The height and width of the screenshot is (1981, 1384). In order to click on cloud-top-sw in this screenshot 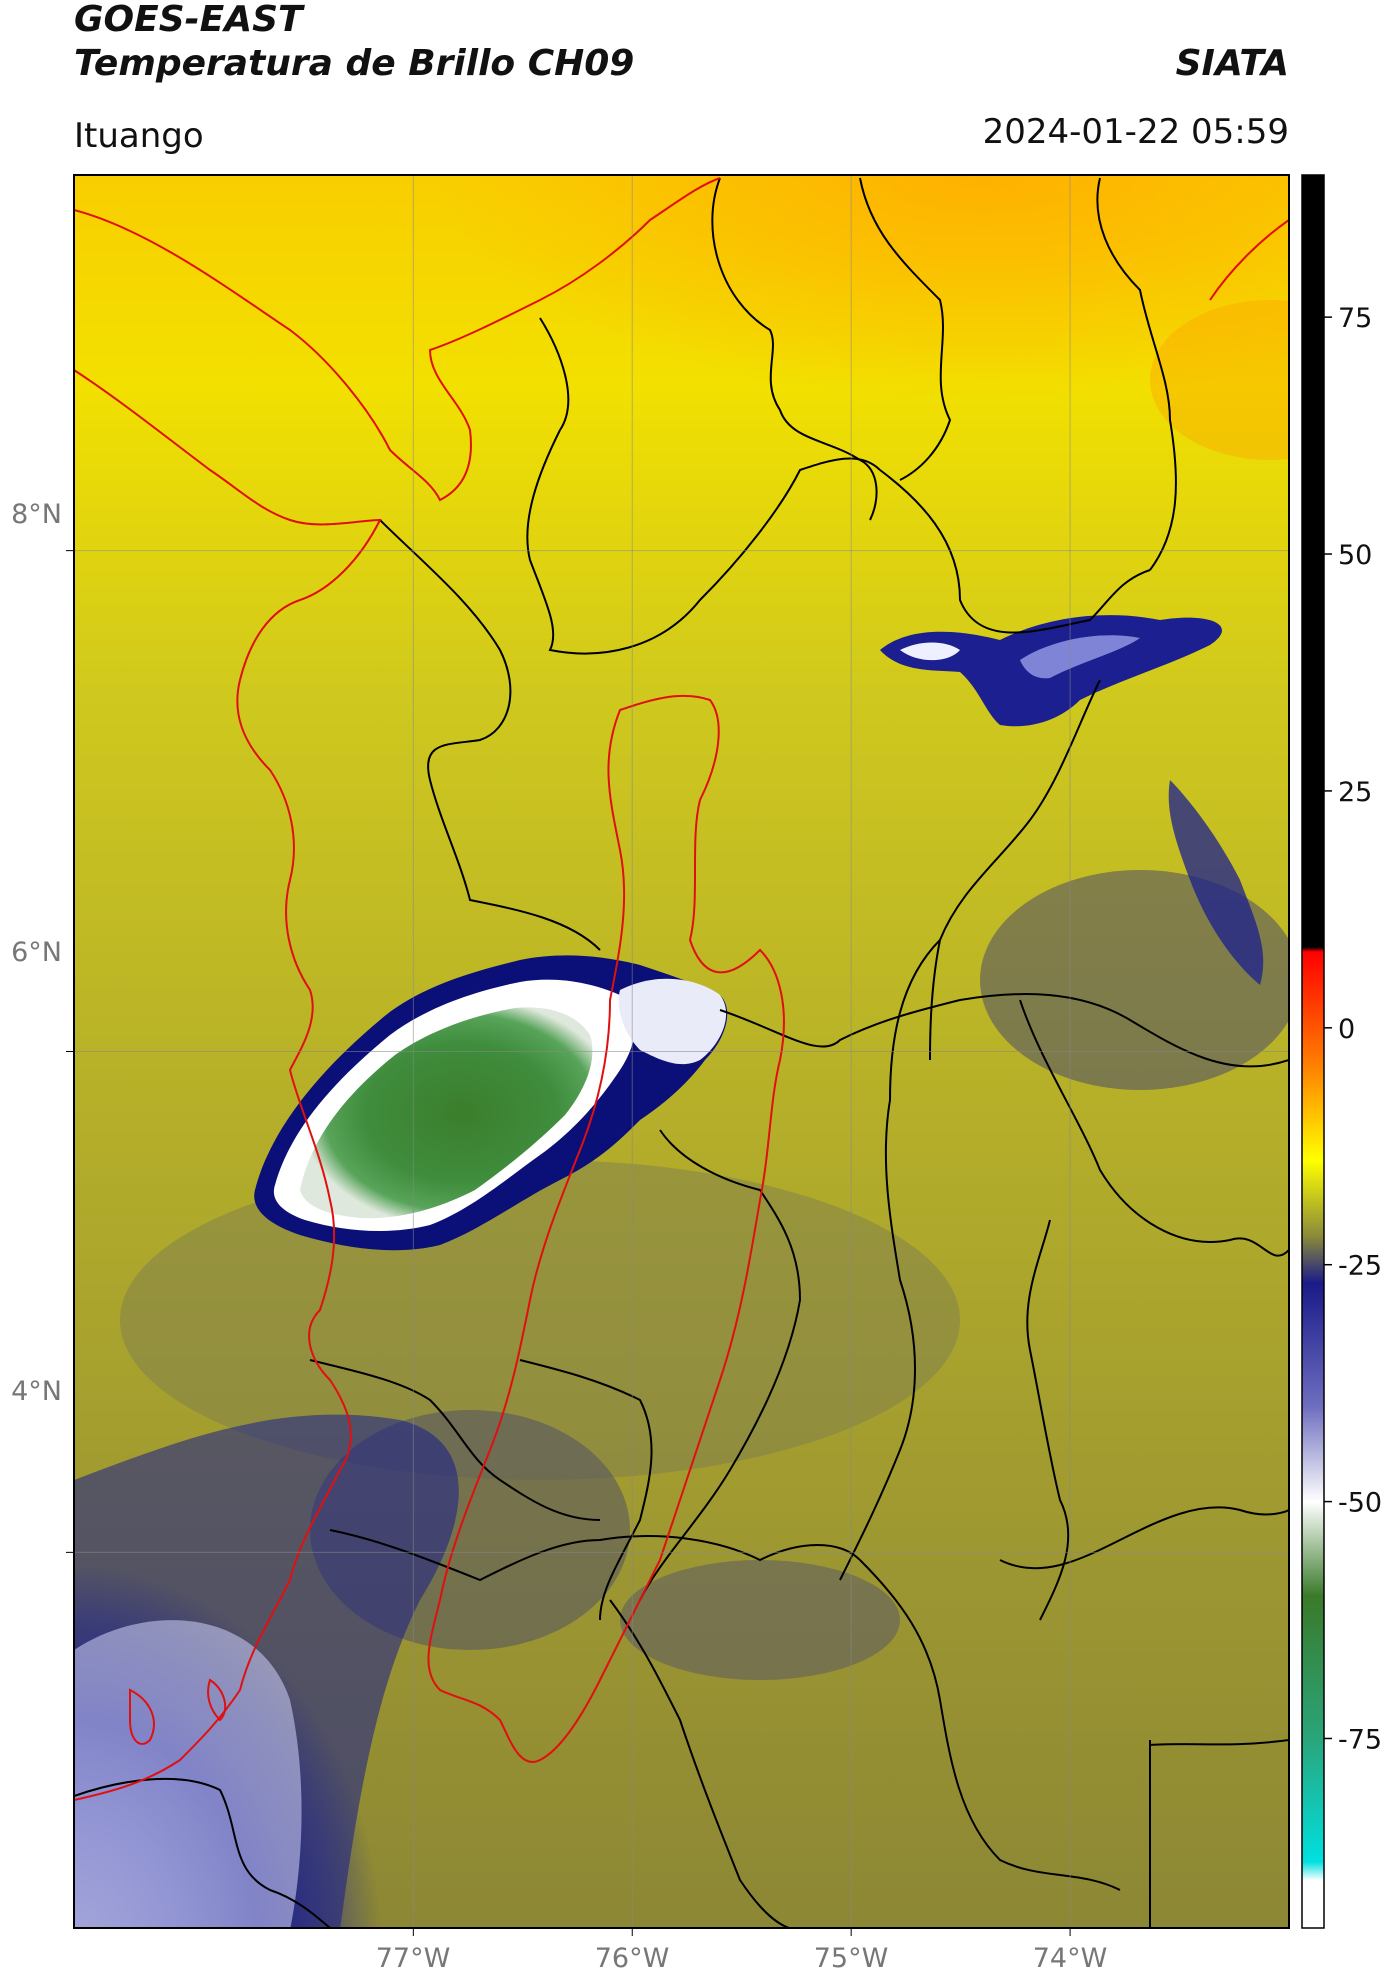, I will do `click(188, 1774)`.